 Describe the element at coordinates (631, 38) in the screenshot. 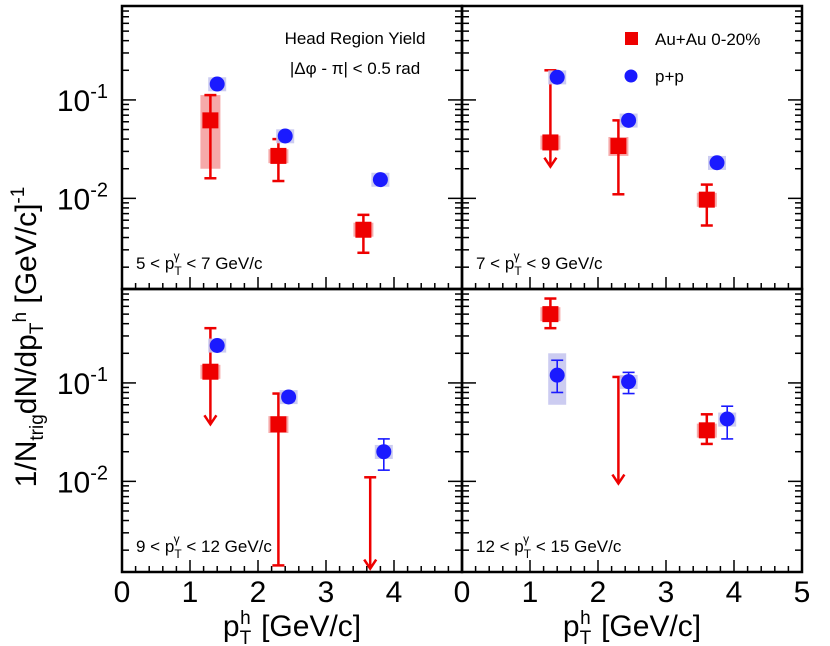

I see `legend-marker-auau` at that location.